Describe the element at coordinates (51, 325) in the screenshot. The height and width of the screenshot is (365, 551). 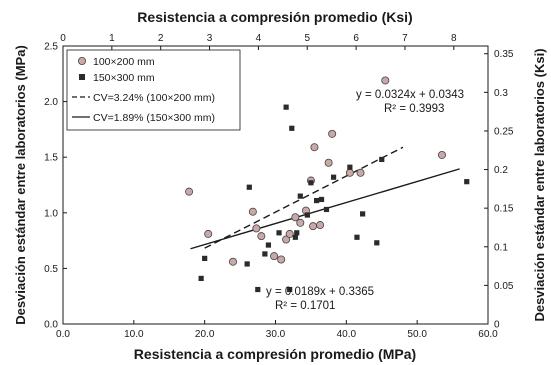
I see `y-tick-label: 0.0` at that location.